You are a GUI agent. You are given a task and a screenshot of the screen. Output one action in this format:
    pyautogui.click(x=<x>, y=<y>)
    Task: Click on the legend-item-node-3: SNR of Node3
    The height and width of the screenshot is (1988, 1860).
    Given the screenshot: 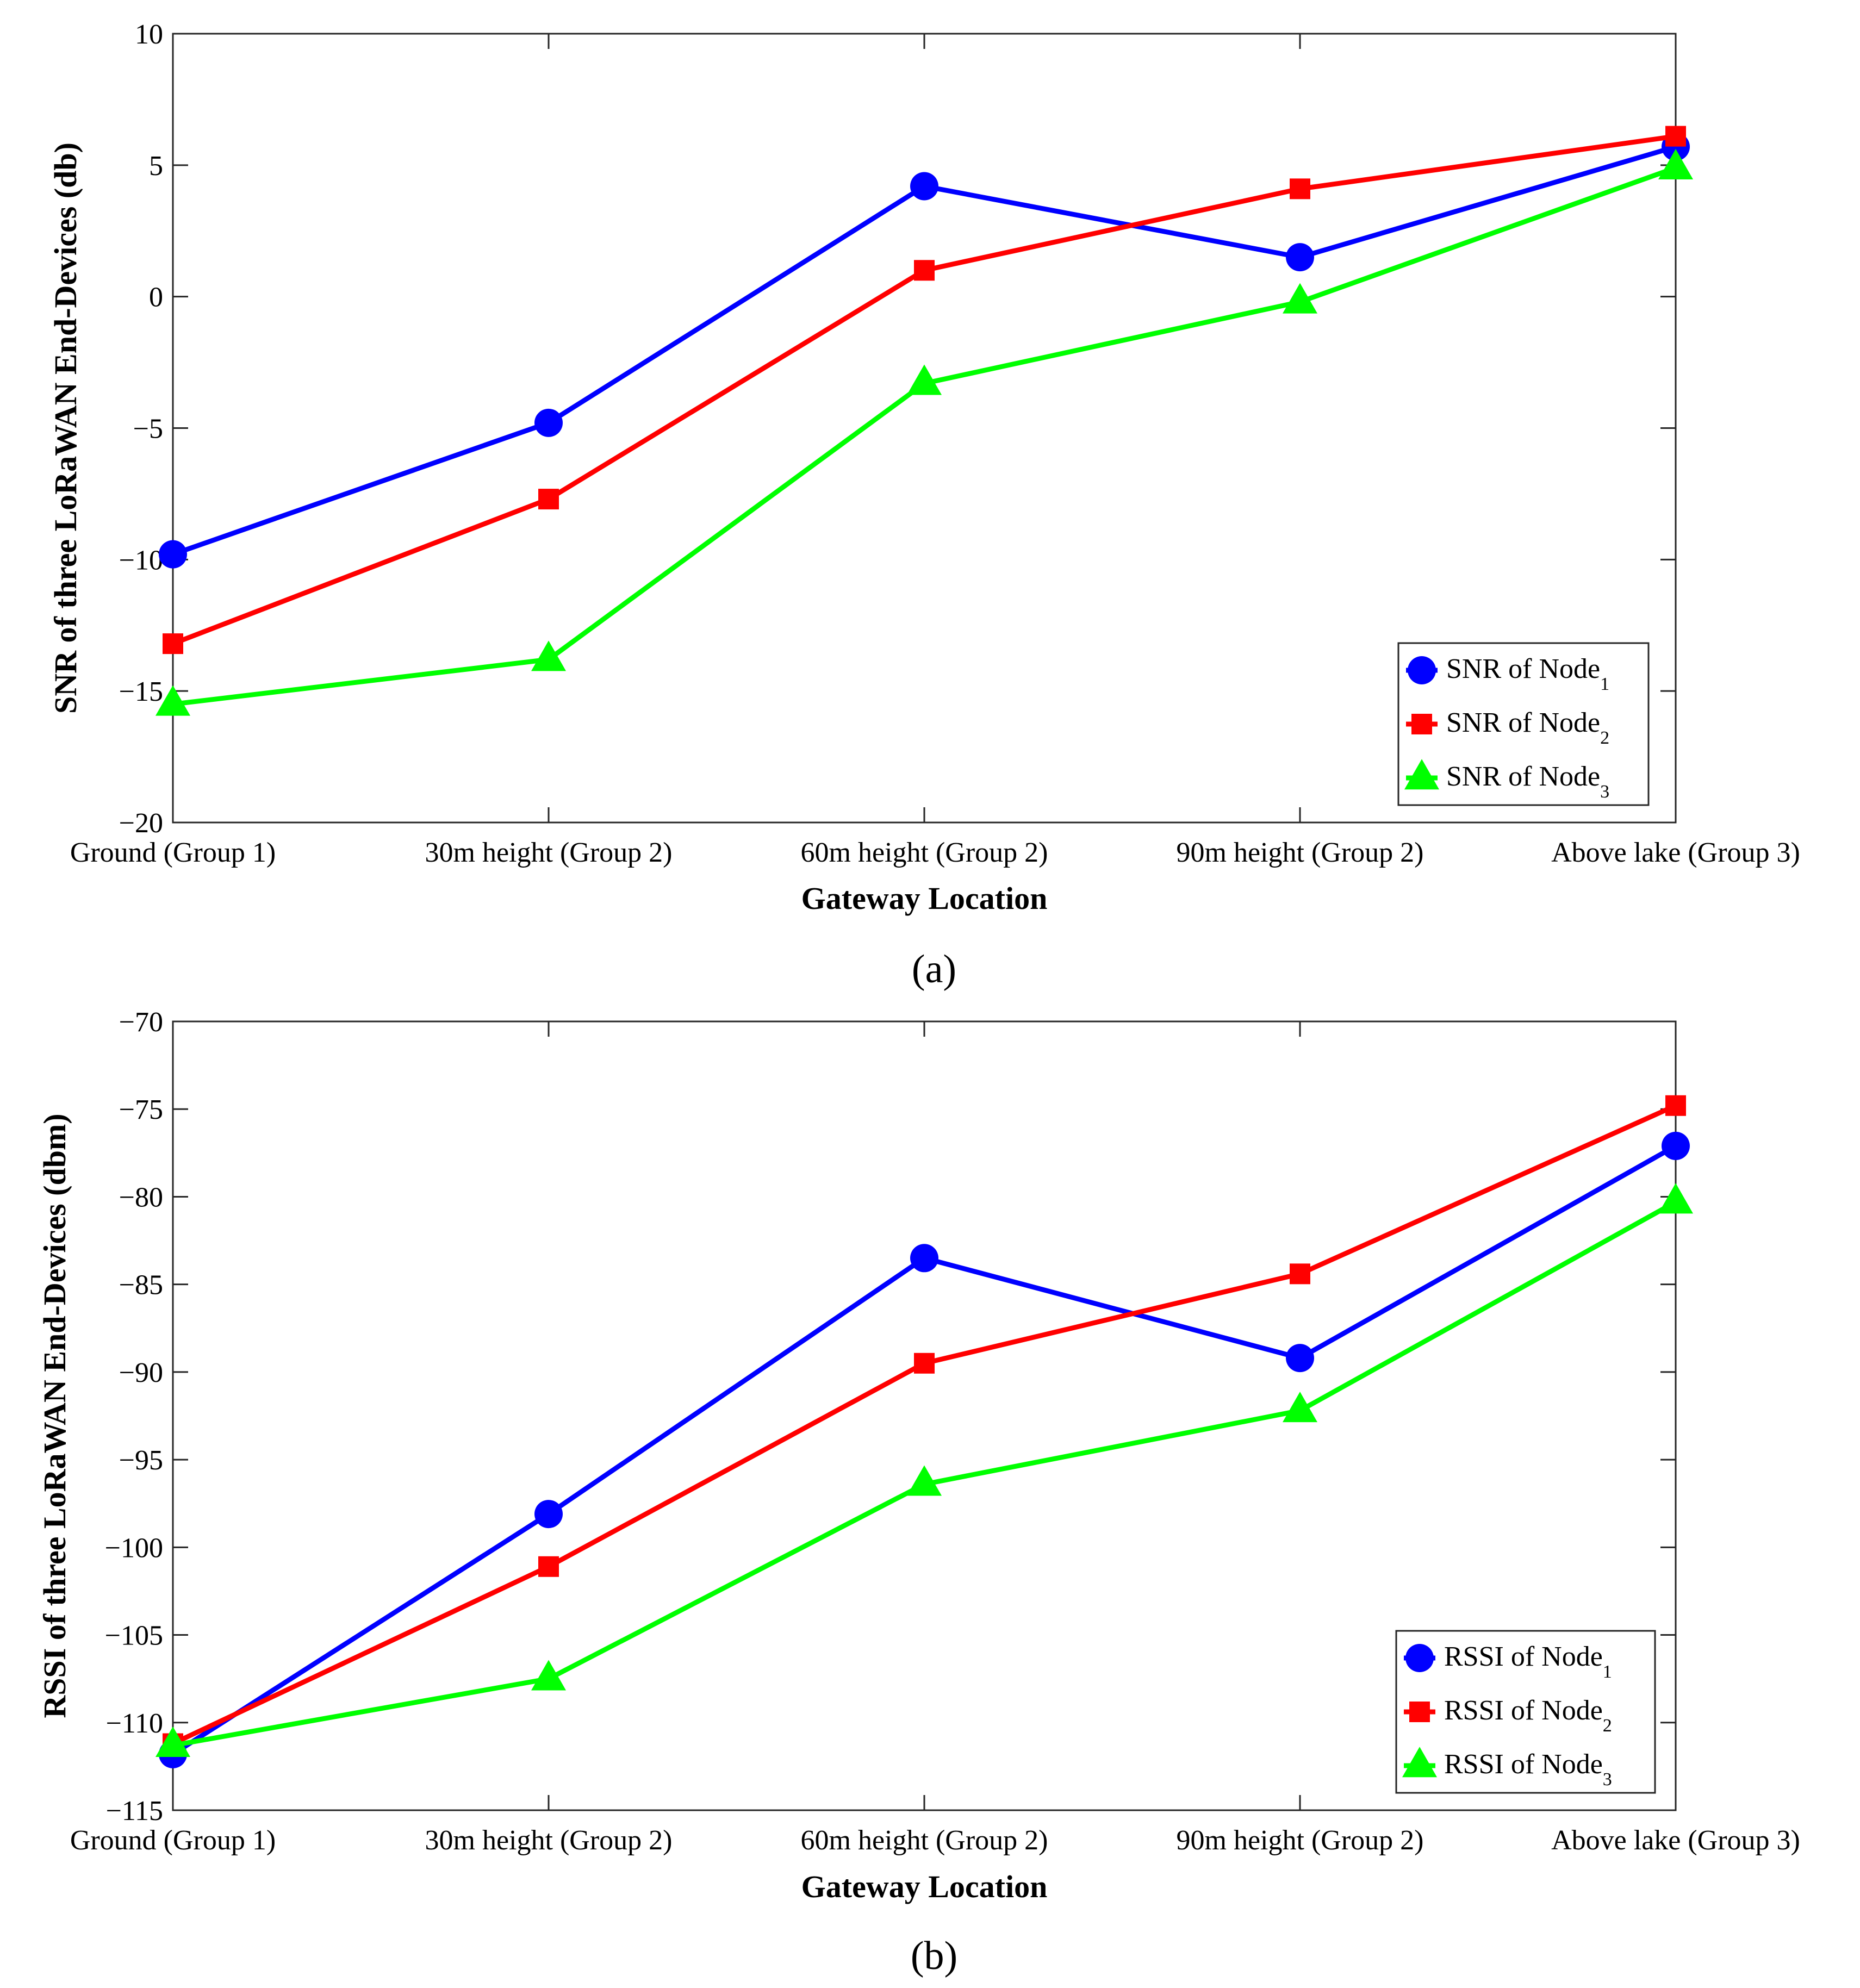 What is the action you would take?
    pyautogui.click(x=1506, y=780)
    